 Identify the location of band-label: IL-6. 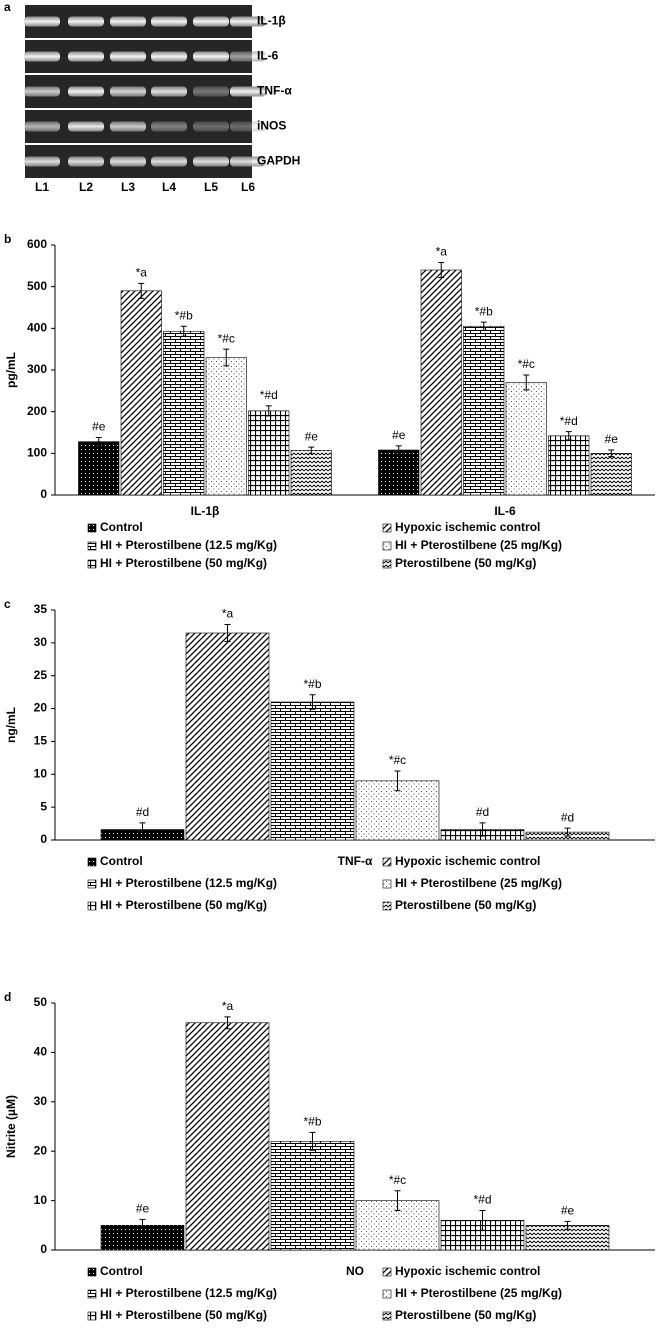
(268, 56).